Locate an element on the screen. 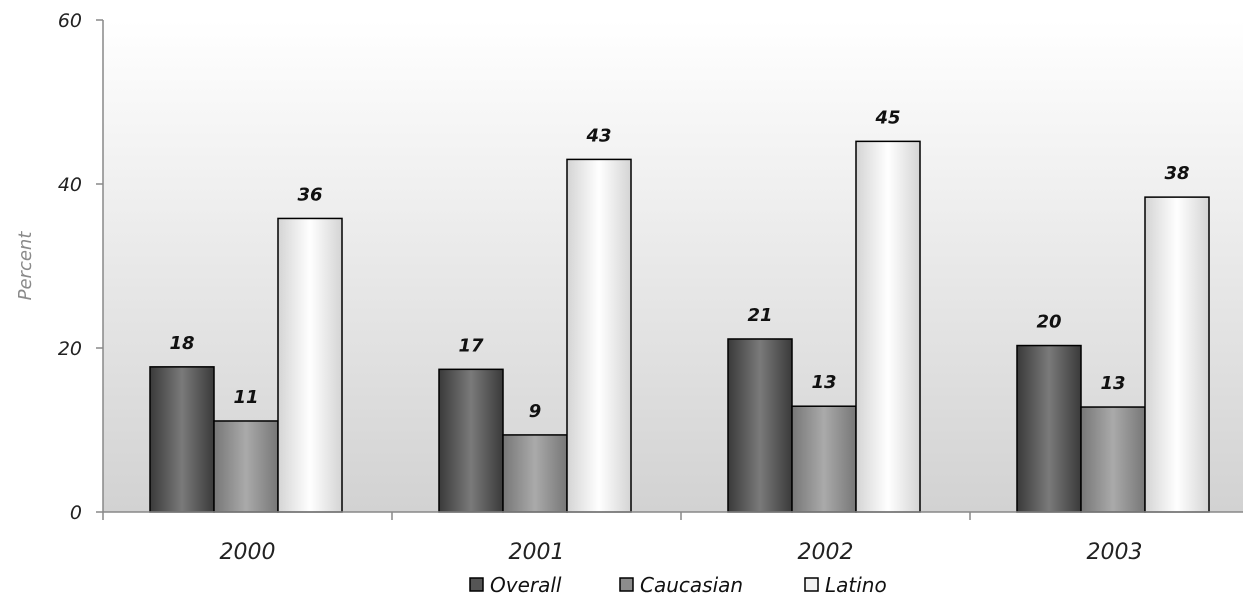  y-tick-label: 20 is located at coordinates (70, 349).